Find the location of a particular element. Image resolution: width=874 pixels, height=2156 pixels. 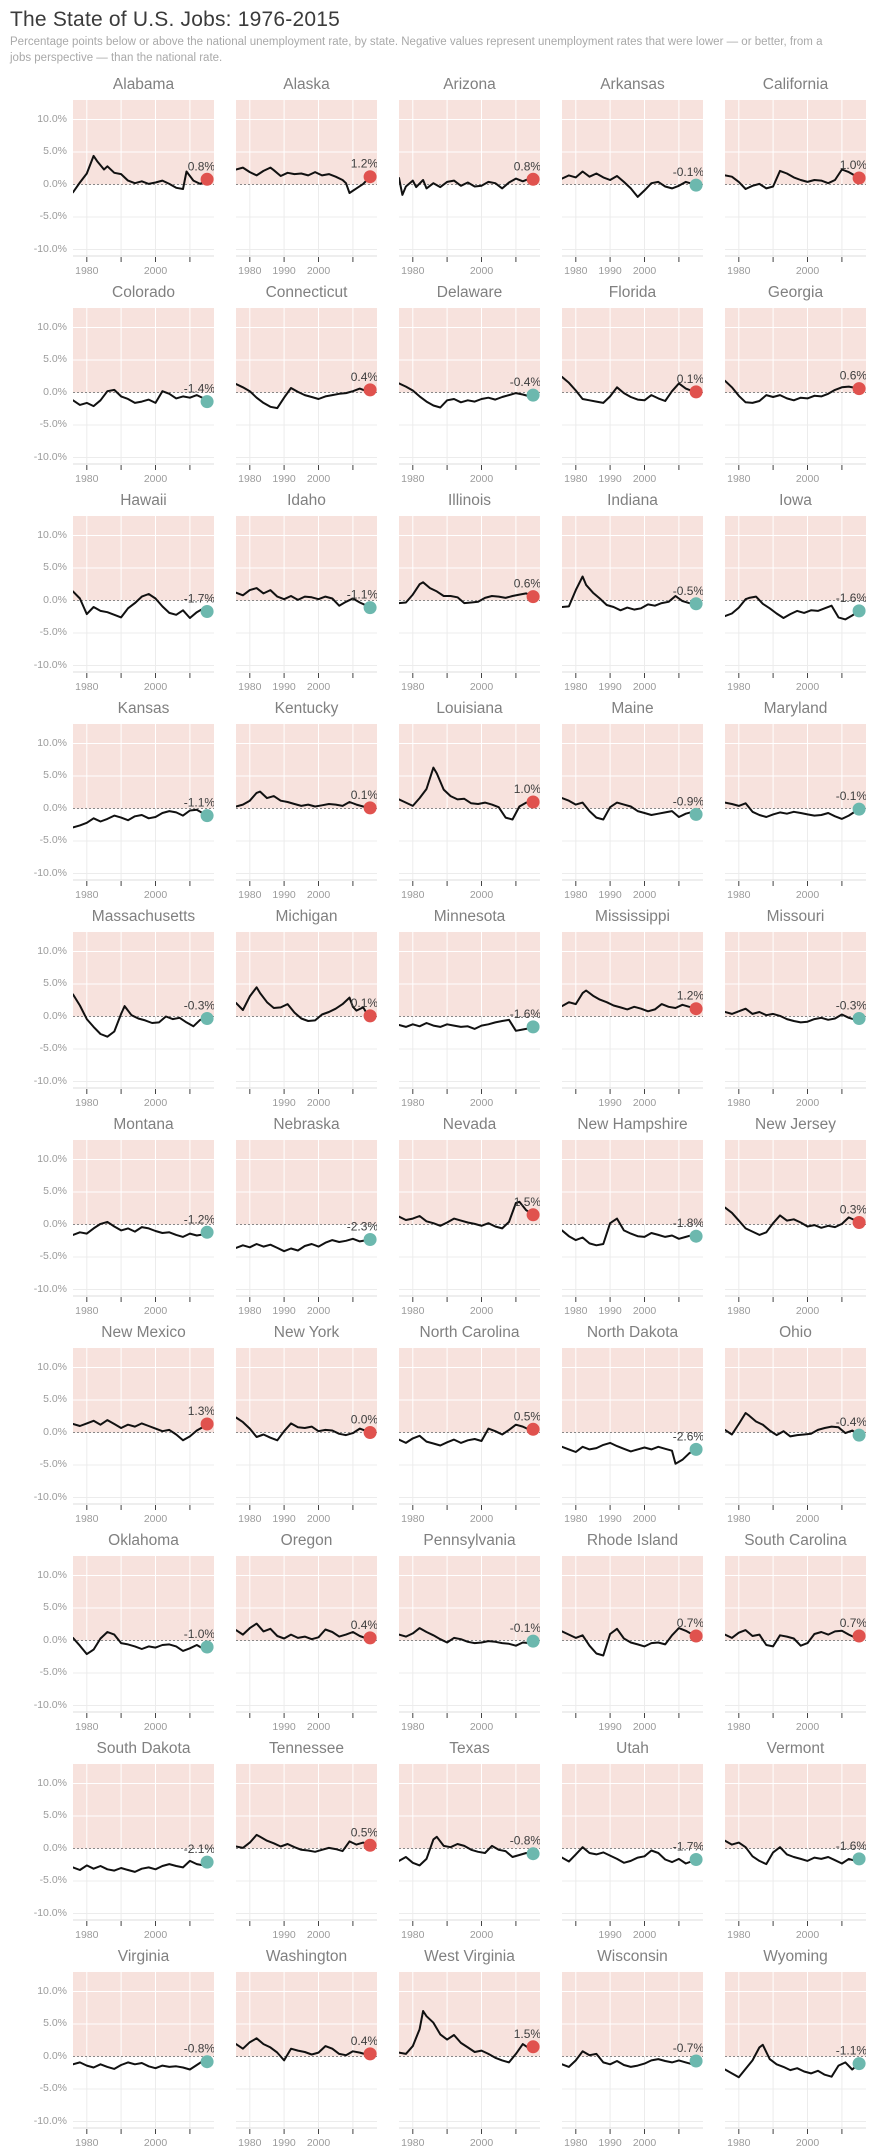

state-title: Minnesota is located at coordinates (469, 917).